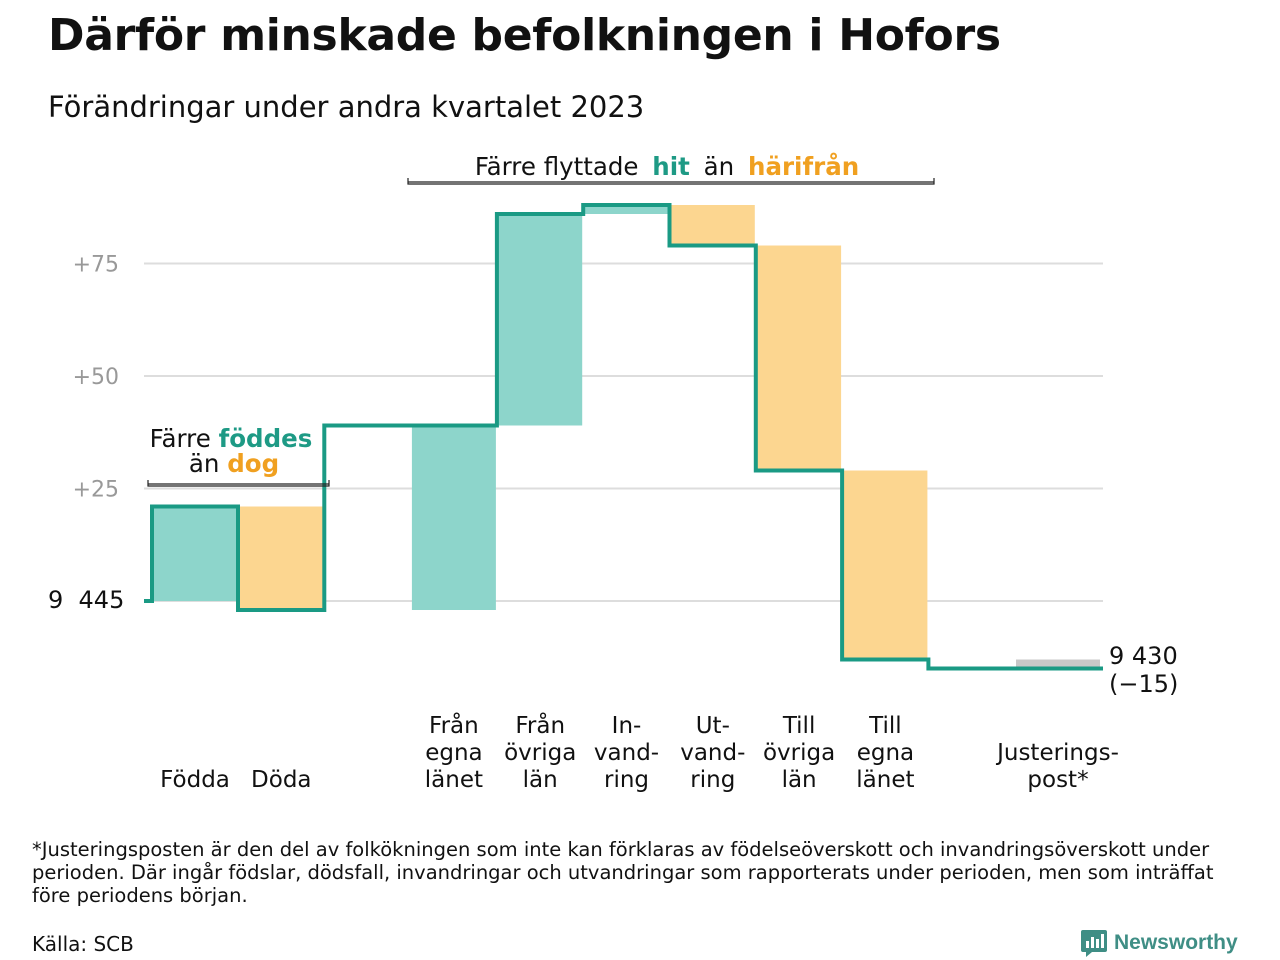  Describe the element at coordinates (96, 490) in the screenshot. I see `y-tick-label: +25` at that location.